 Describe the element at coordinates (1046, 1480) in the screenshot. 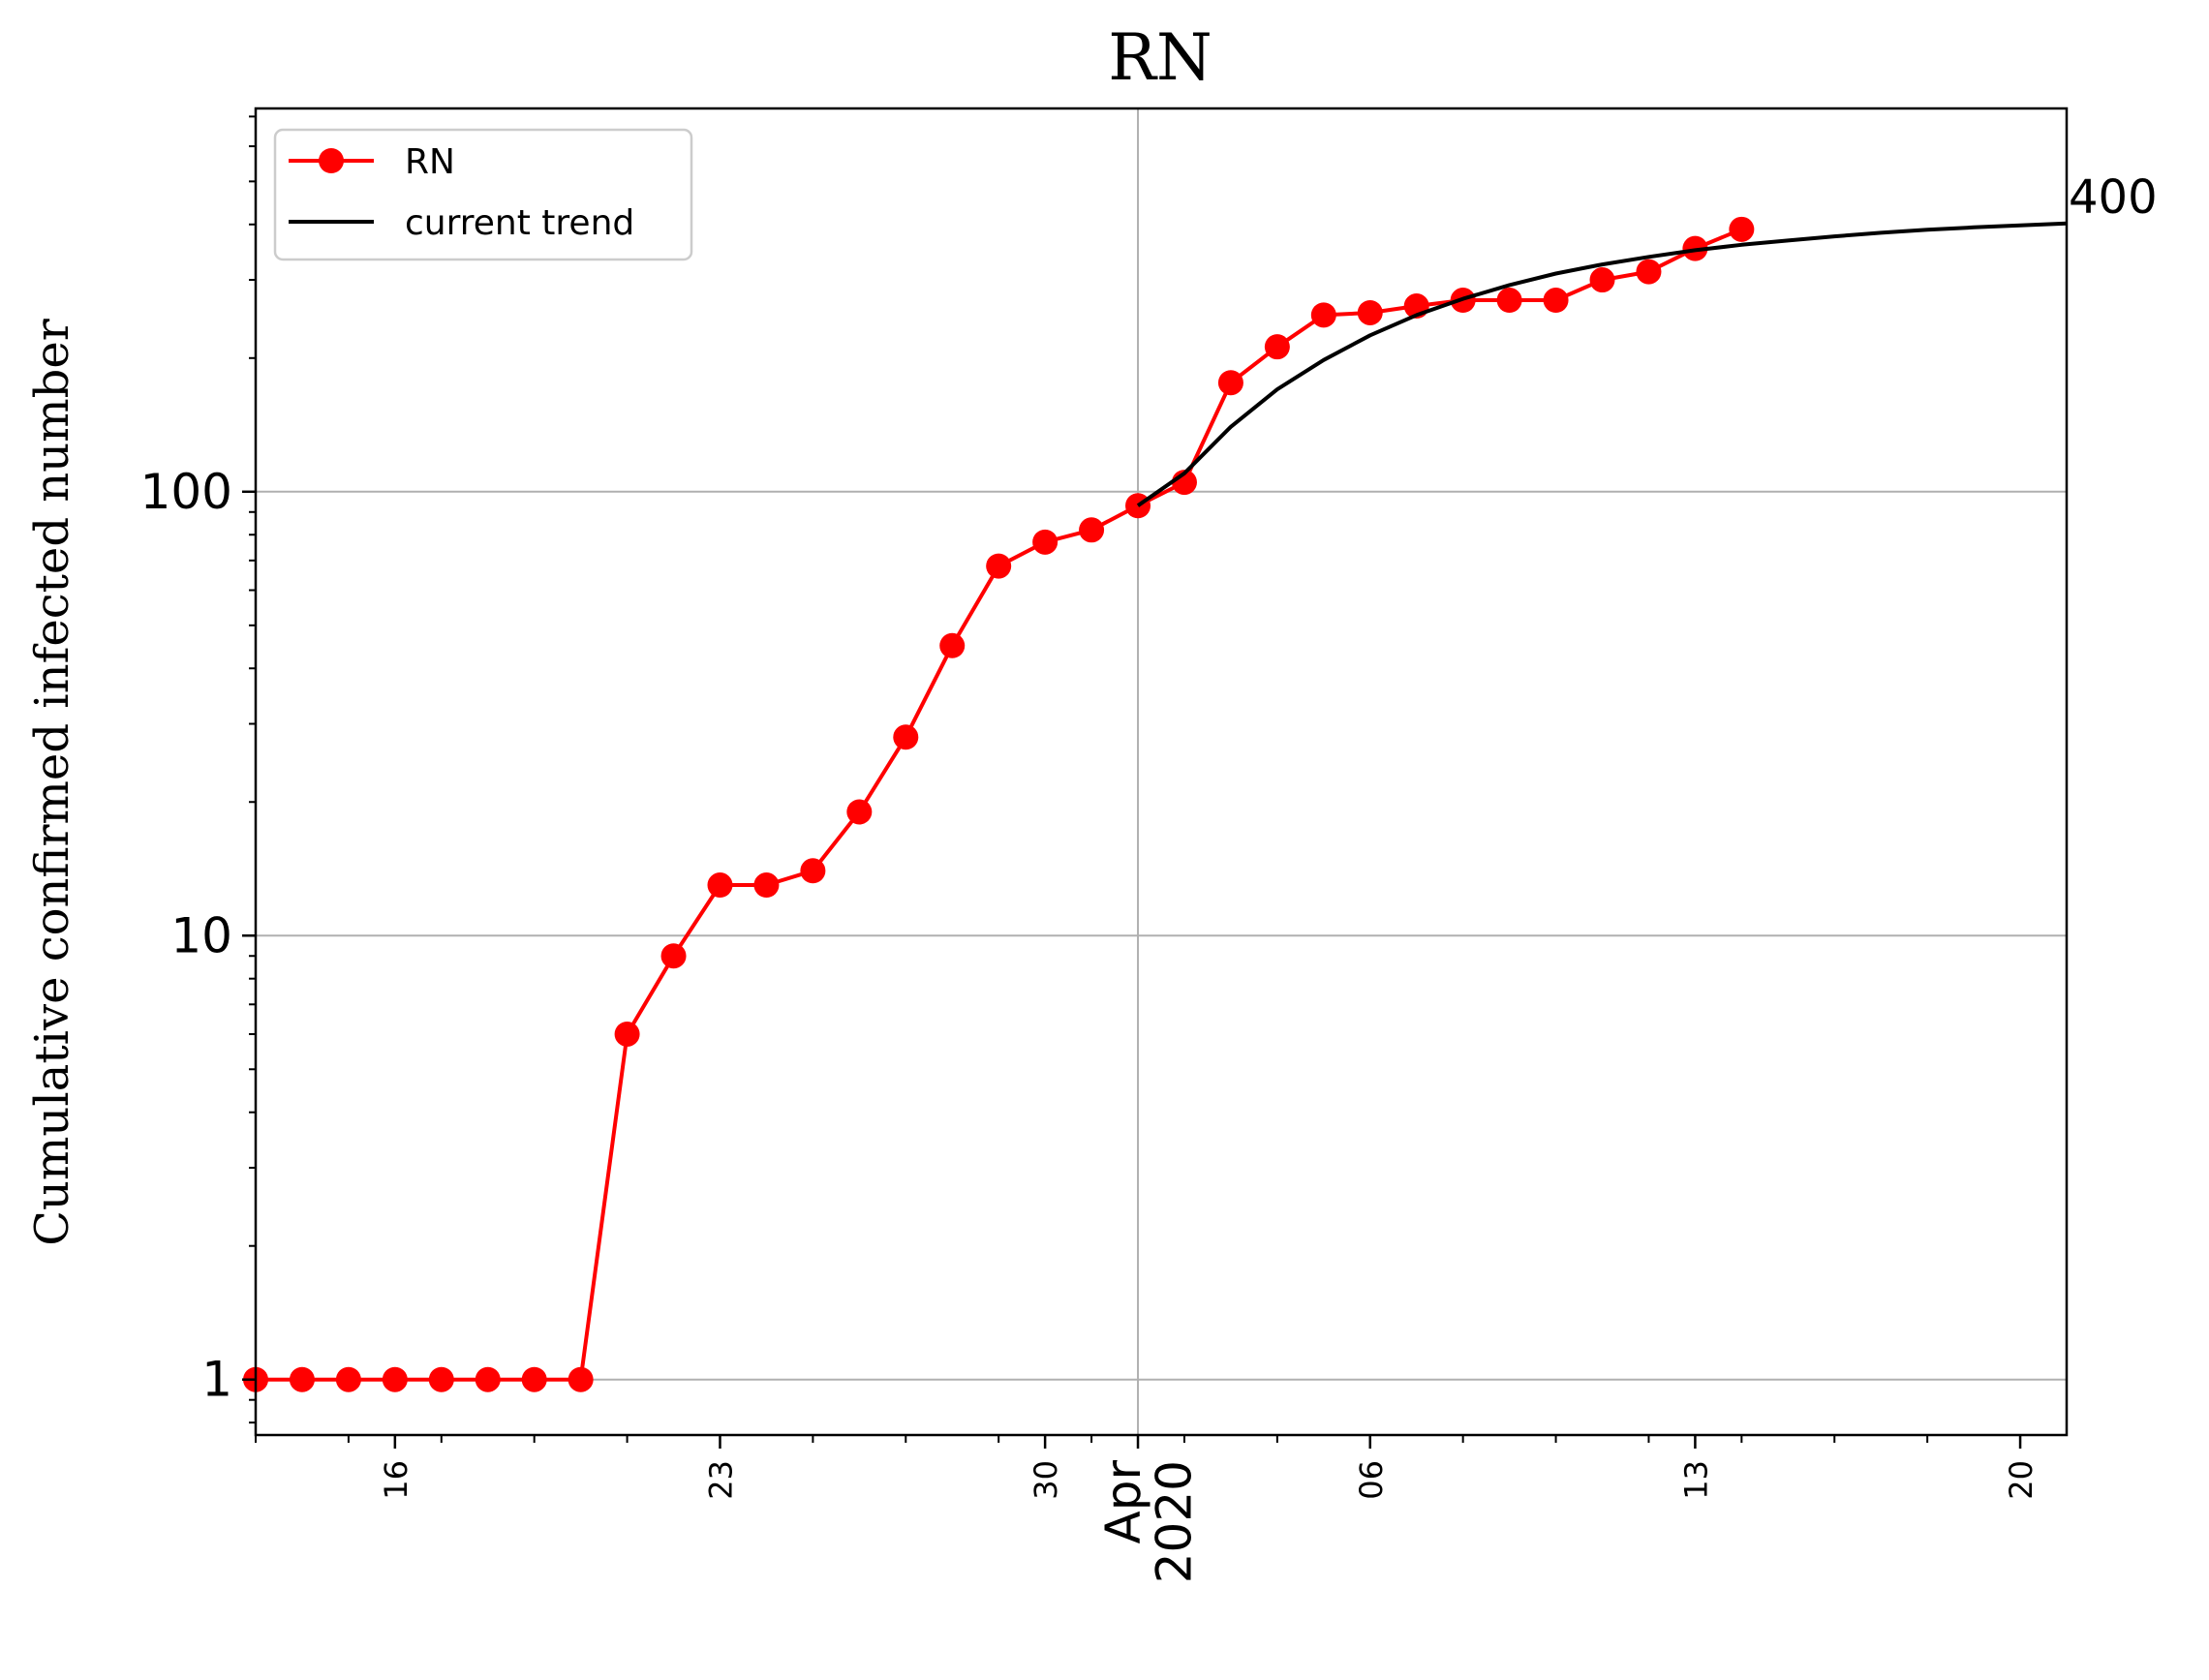

I see `x-tick-label: 30` at that location.